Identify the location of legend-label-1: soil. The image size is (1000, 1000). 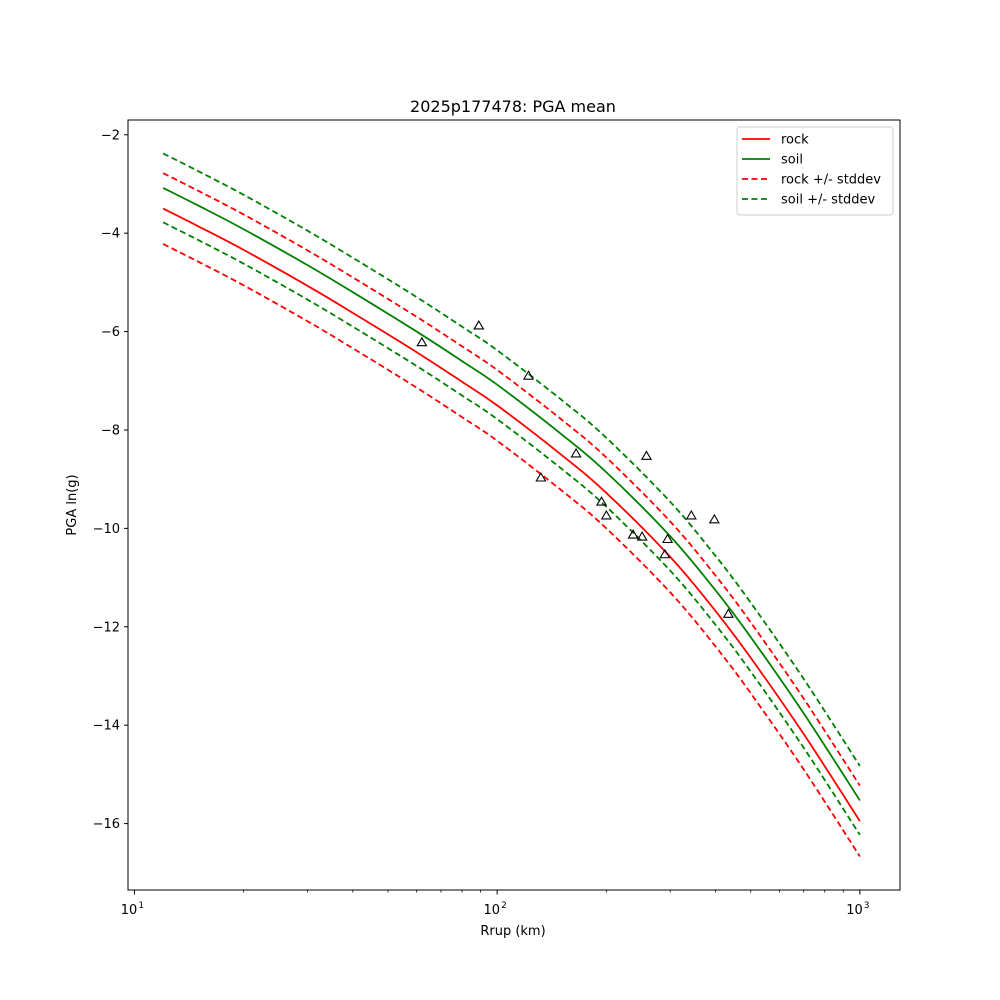
(792, 160).